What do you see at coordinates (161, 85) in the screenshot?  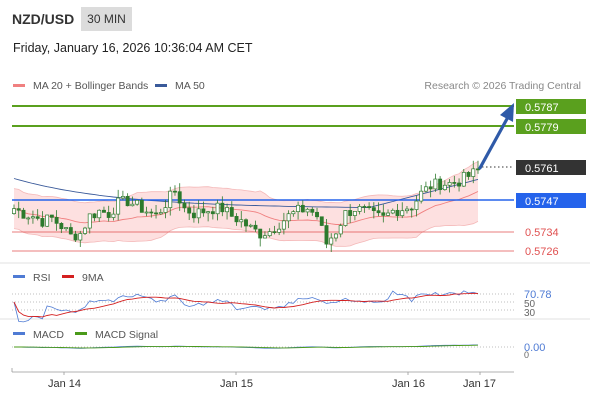 I see `ma50-legend-swatch` at bounding box center [161, 85].